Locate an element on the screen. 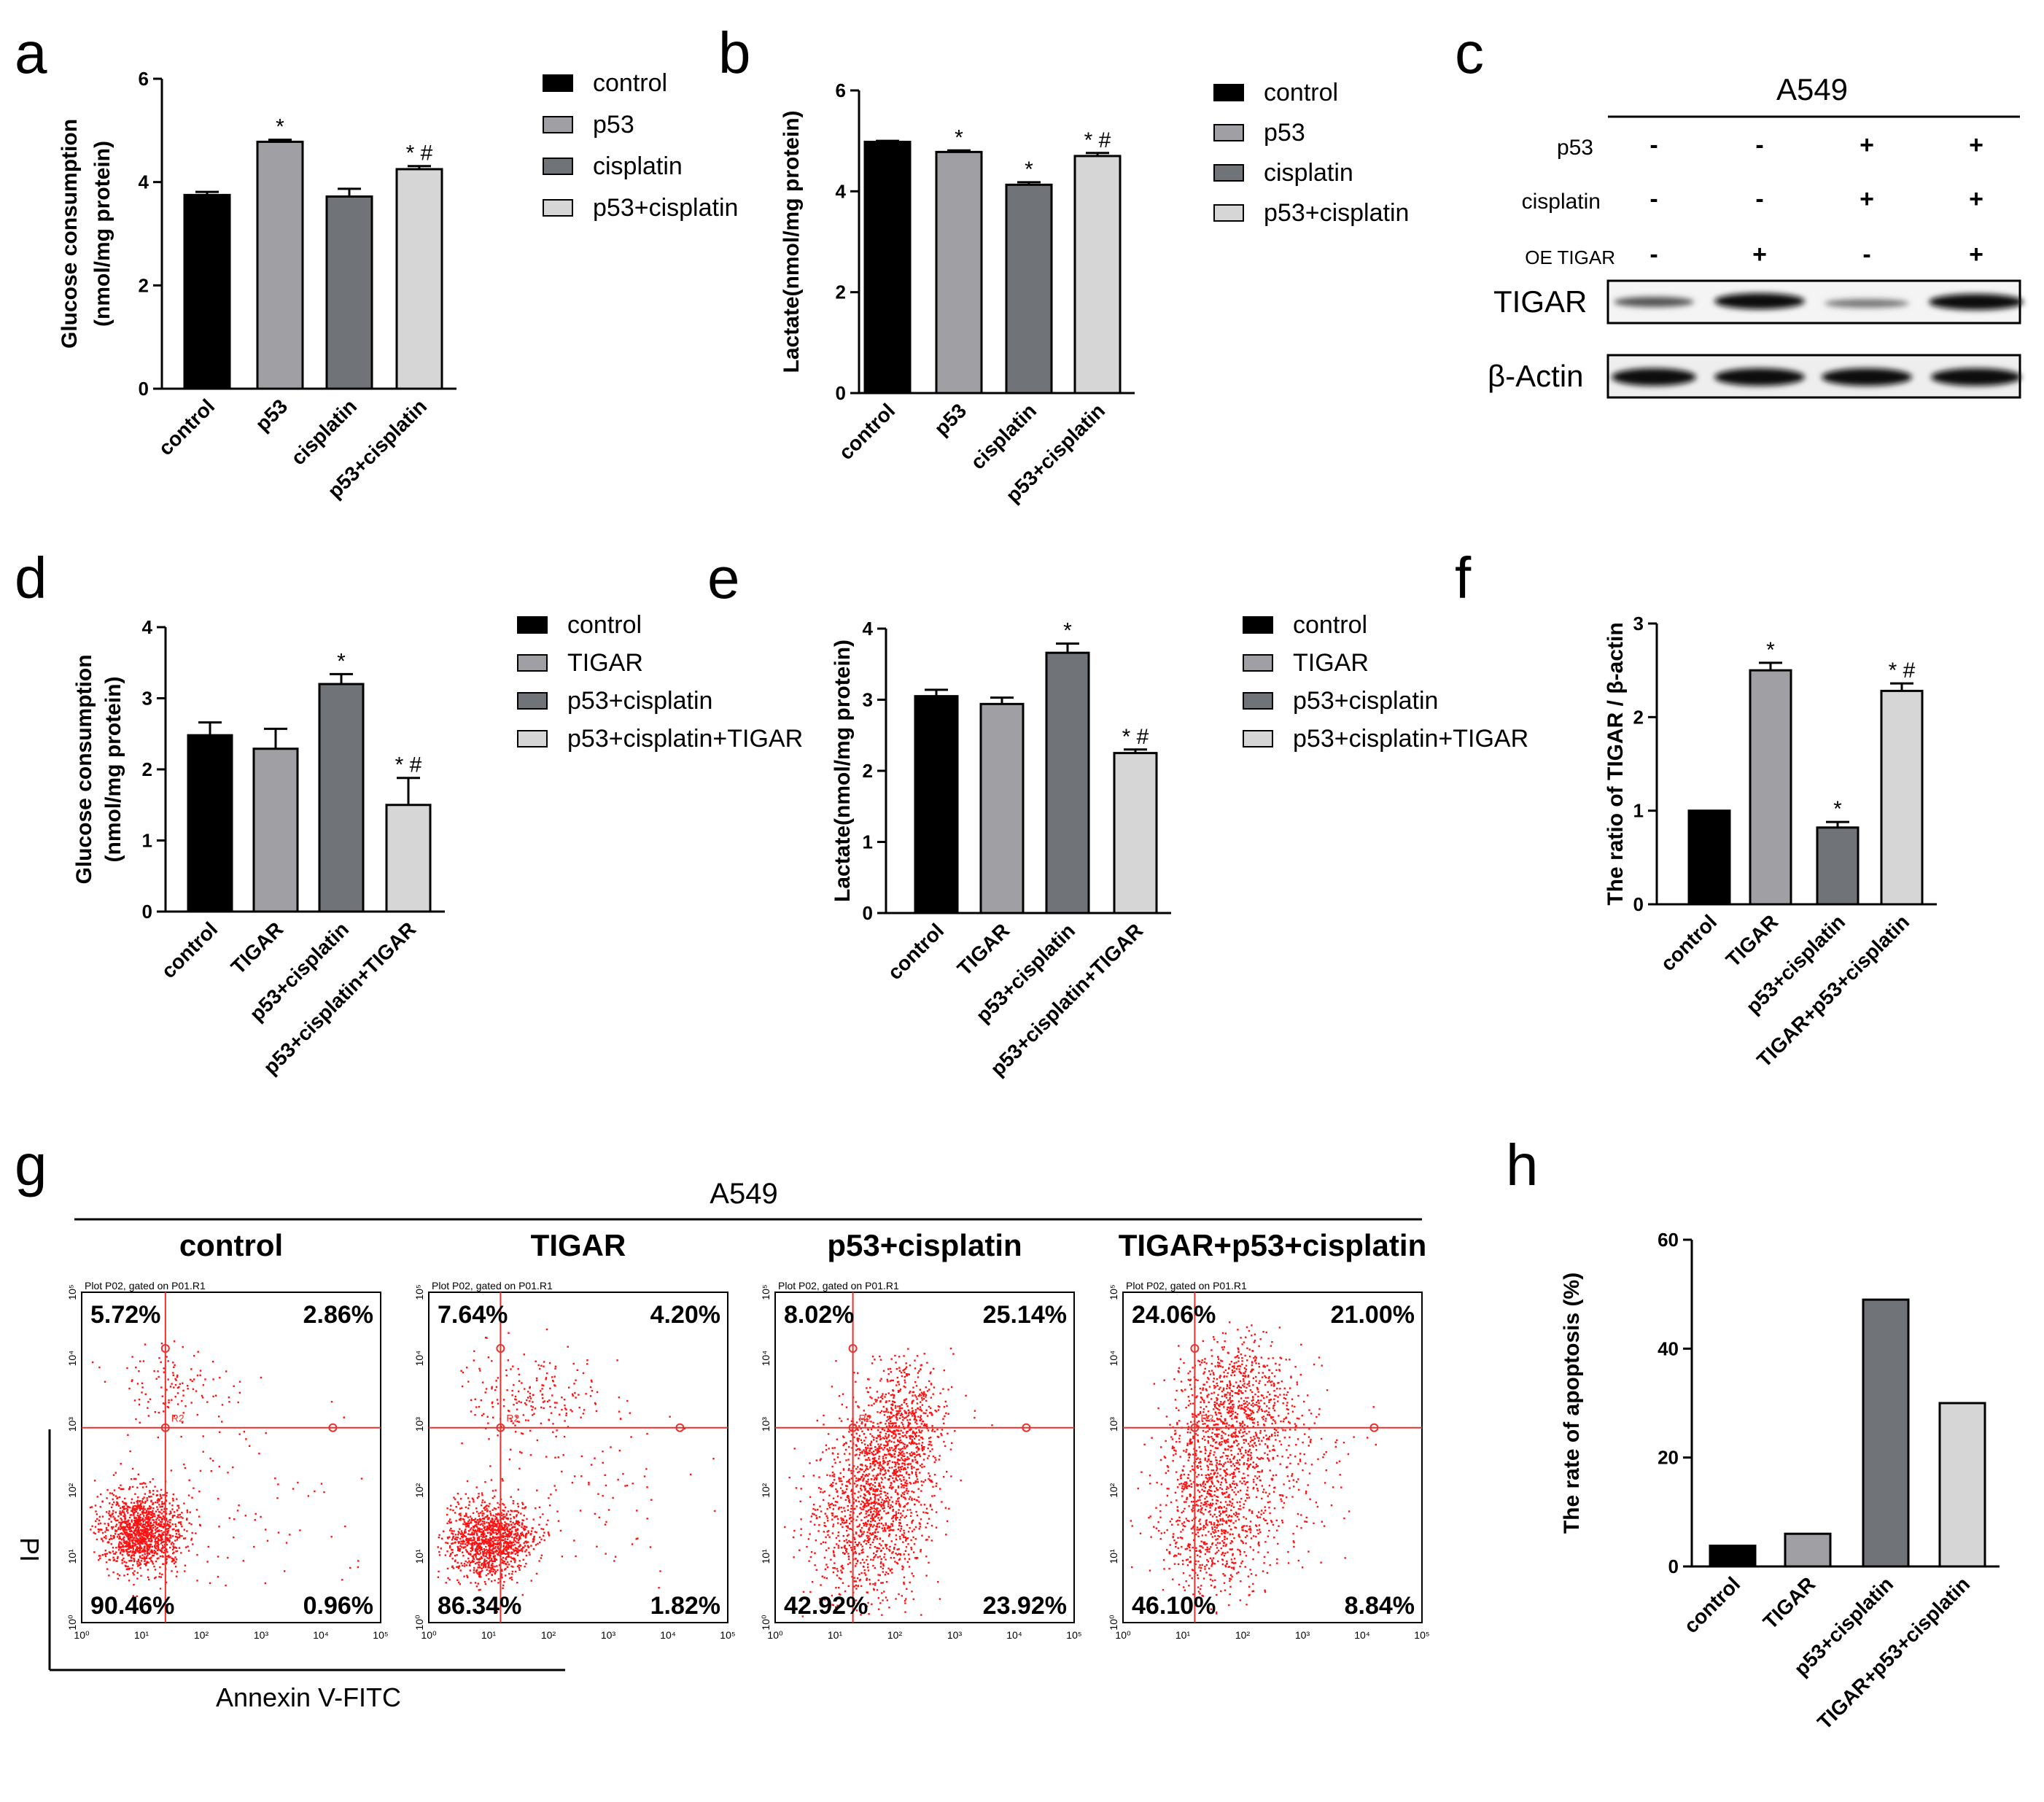 The image size is (2044, 1802). wb-sign: - is located at coordinates (1654, 145).